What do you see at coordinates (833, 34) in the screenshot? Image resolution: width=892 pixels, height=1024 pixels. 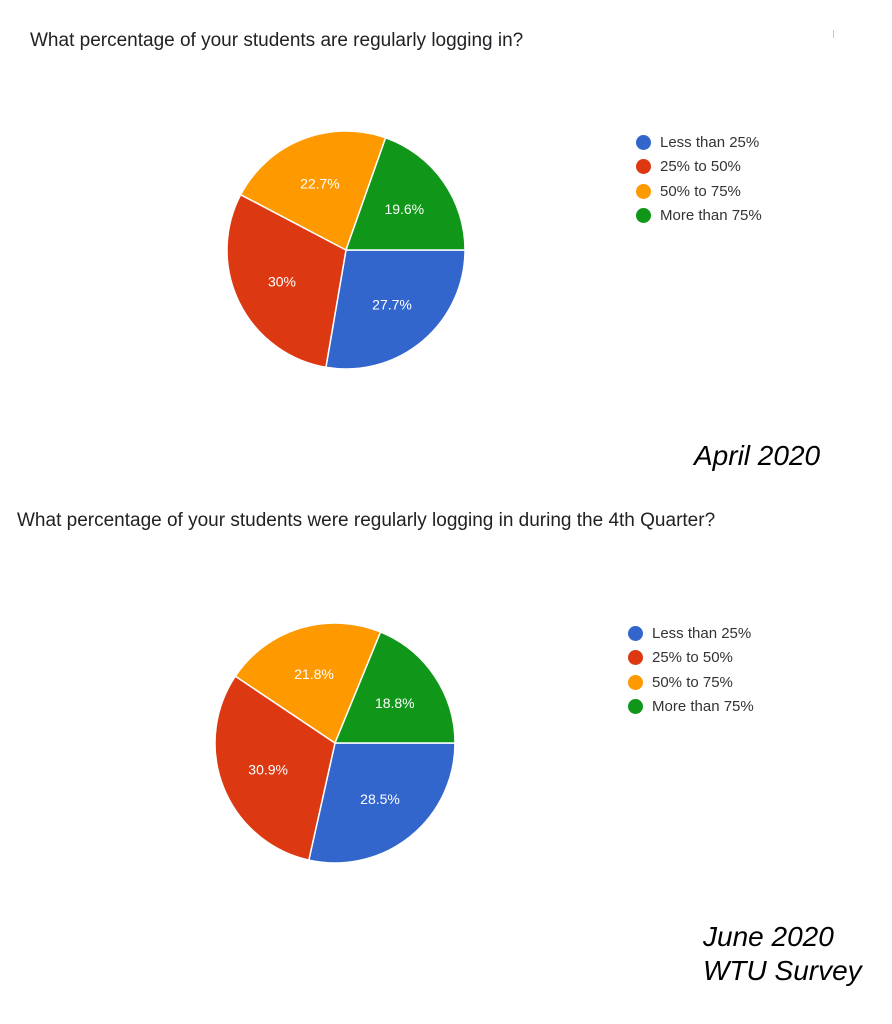 I see `decorative-divider` at bounding box center [833, 34].